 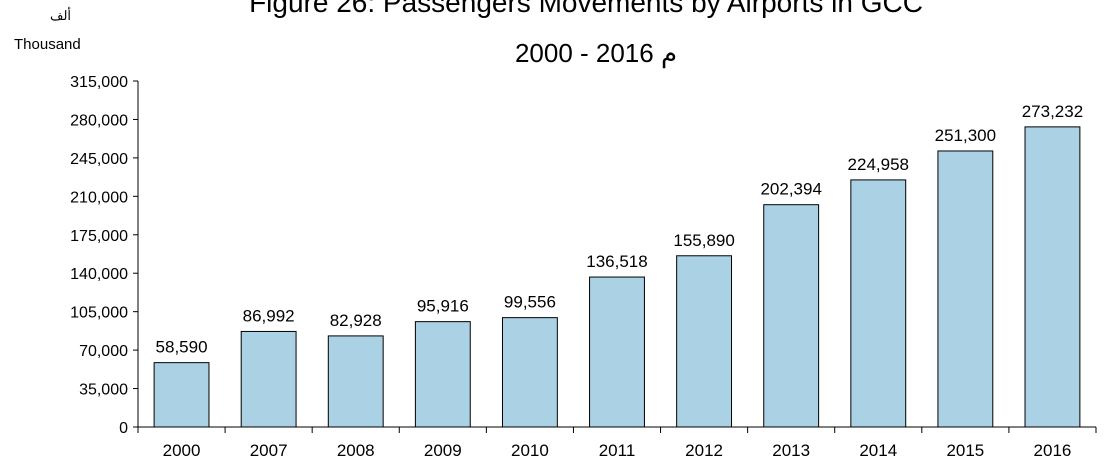 I want to click on x-tick-label: 2016, so click(x=1053, y=450).